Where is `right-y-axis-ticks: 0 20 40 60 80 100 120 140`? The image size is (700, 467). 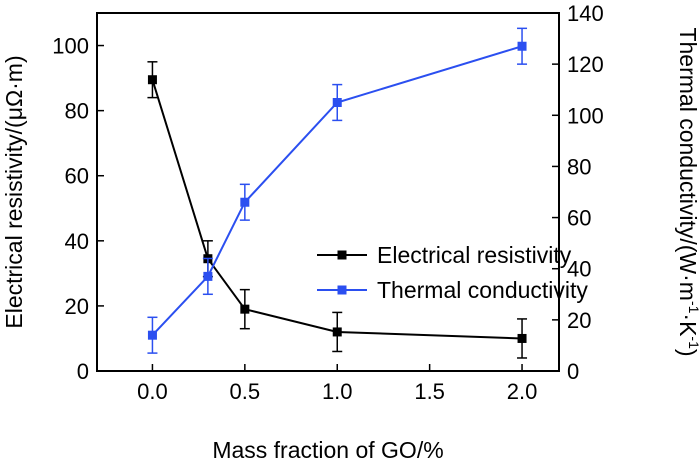
right-y-axis-ticks: 0 20 40 60 80 100 120 140 is located at coordinates (578, 192).